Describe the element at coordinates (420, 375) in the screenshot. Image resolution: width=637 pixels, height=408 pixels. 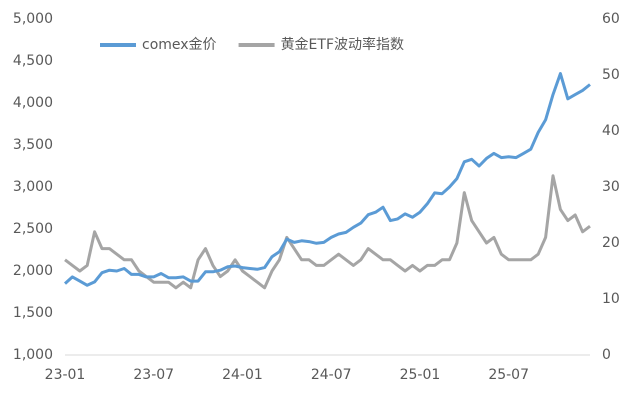
I see `x-tick-label: 25-01` at that location.